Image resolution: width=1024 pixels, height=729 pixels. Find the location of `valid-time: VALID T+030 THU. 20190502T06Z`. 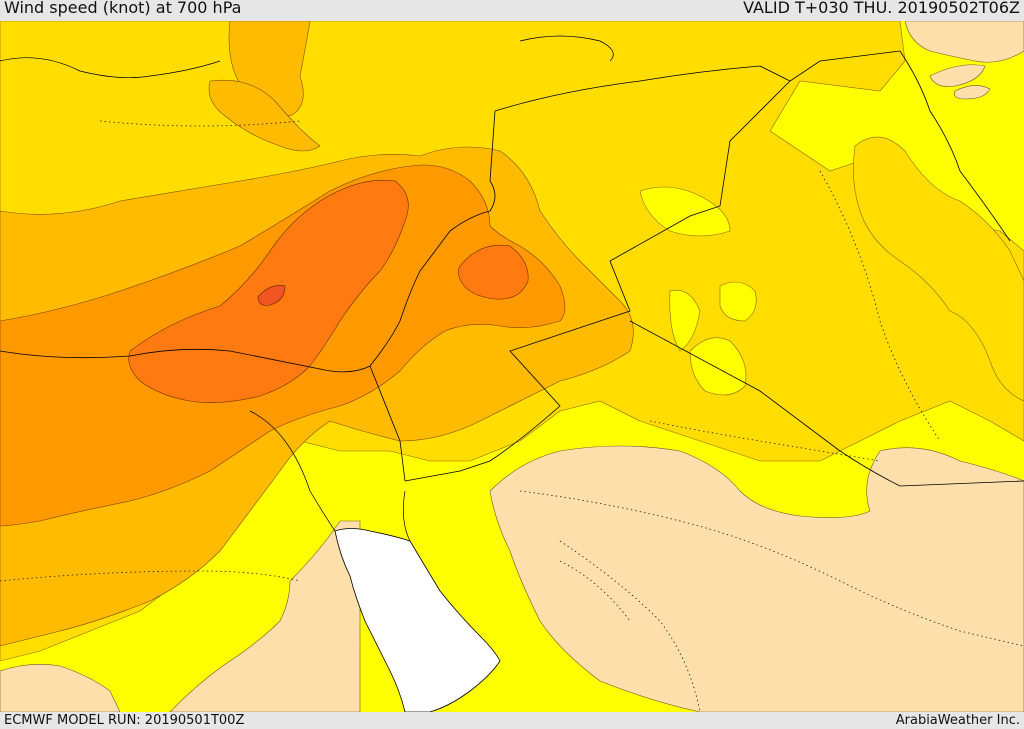

valid-time: VALID T+030 THU. 20190502T06Z is located at coordinates (881, 8).